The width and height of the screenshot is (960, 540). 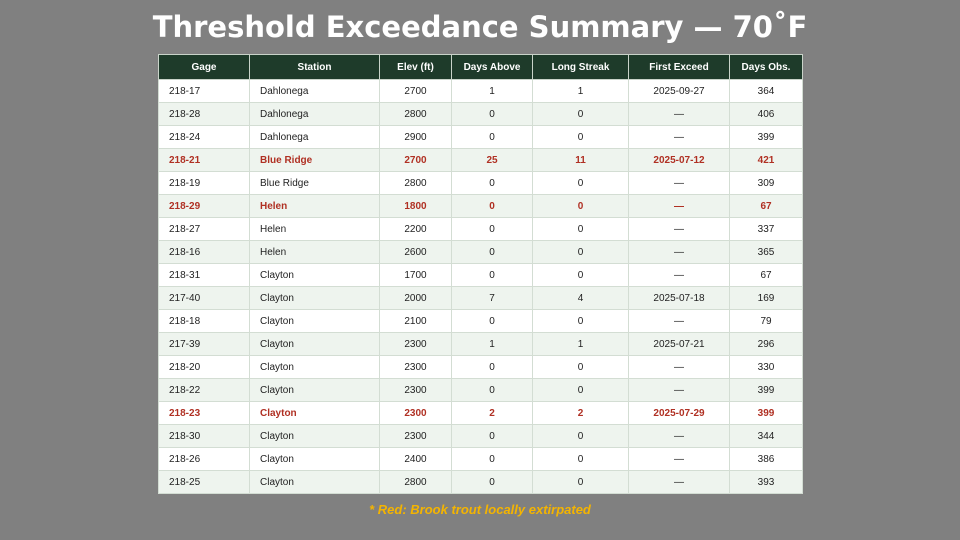 What do you see at coordinates (415, 298) in the screenshot?
I see `cell-elev: 2000` at bounding box center [415, 298].